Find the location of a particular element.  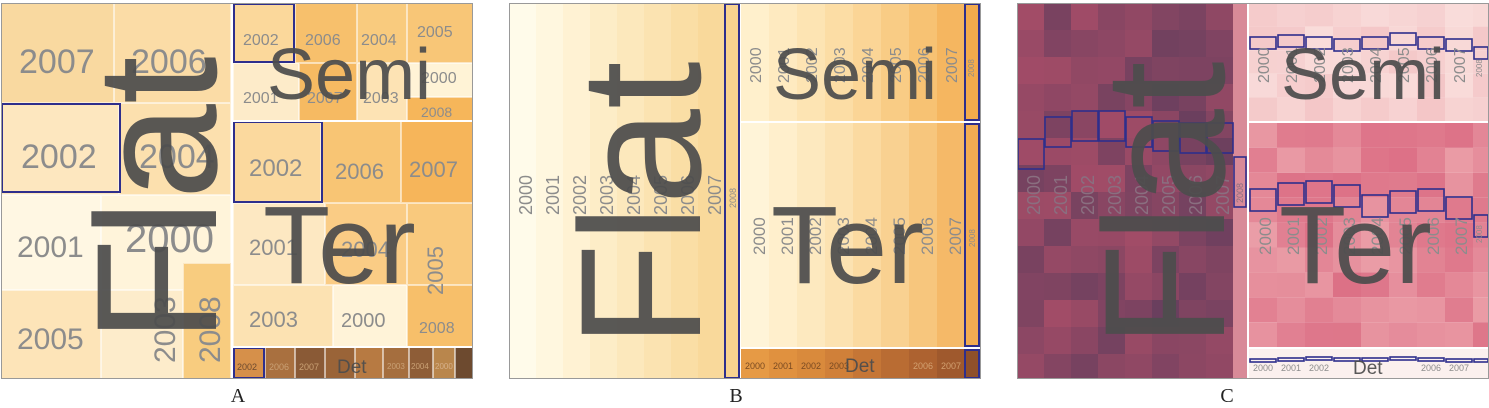

det-col-2005 is located at coordinates (895, 364).